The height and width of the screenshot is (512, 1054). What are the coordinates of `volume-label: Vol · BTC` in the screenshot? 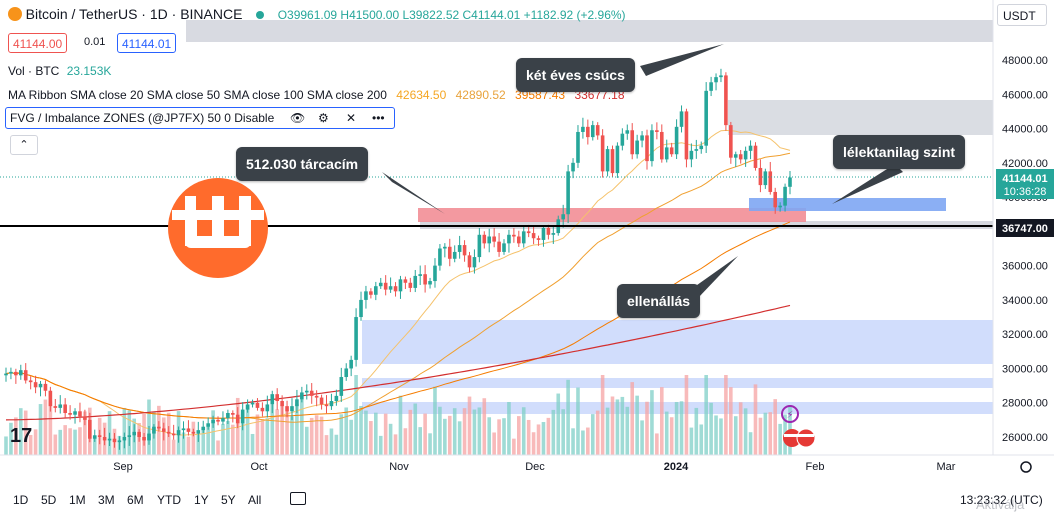 It's located at (34, 71).